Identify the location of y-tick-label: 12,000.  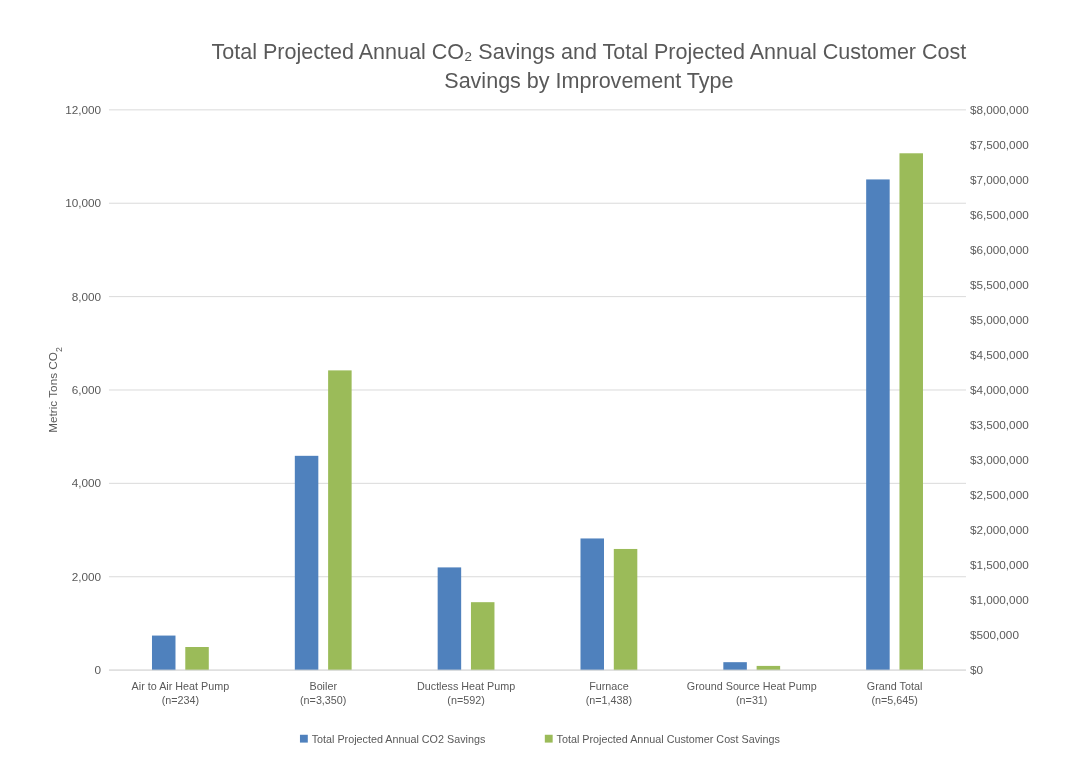
(83, 109).